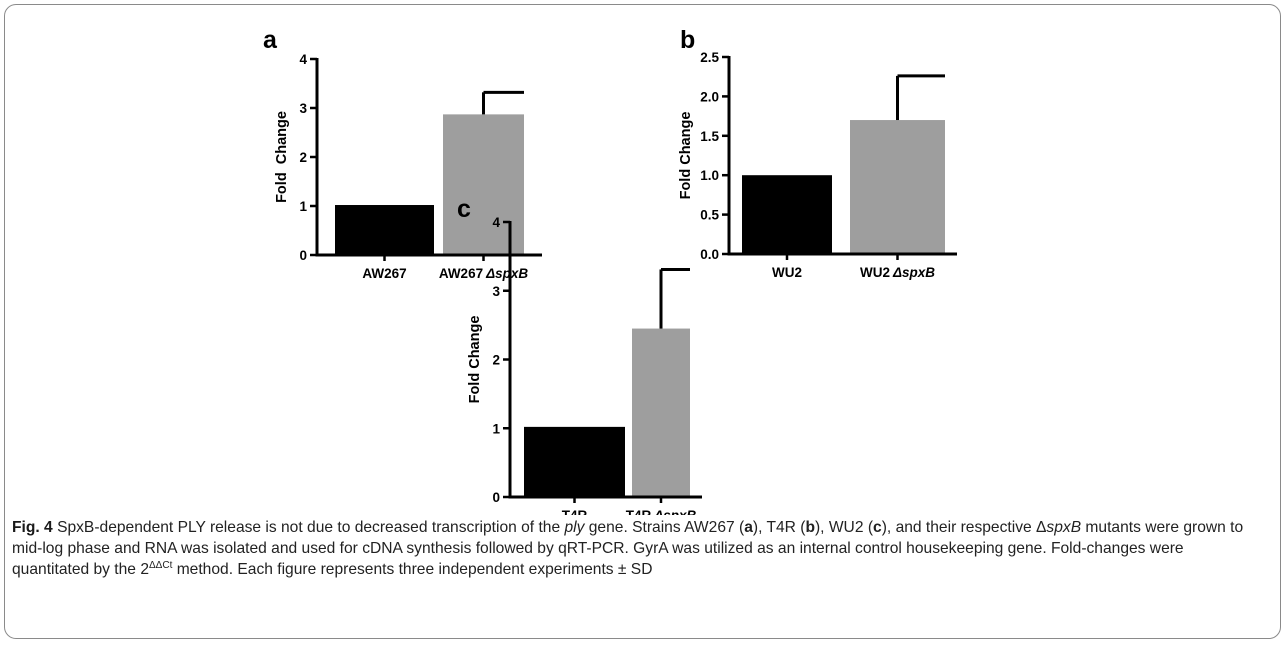 This screenshot has height=645, width=1287. Describe the element at coordinates (709, 136) in the screenshot. I see `y-tick-label: 1.5` at that location.